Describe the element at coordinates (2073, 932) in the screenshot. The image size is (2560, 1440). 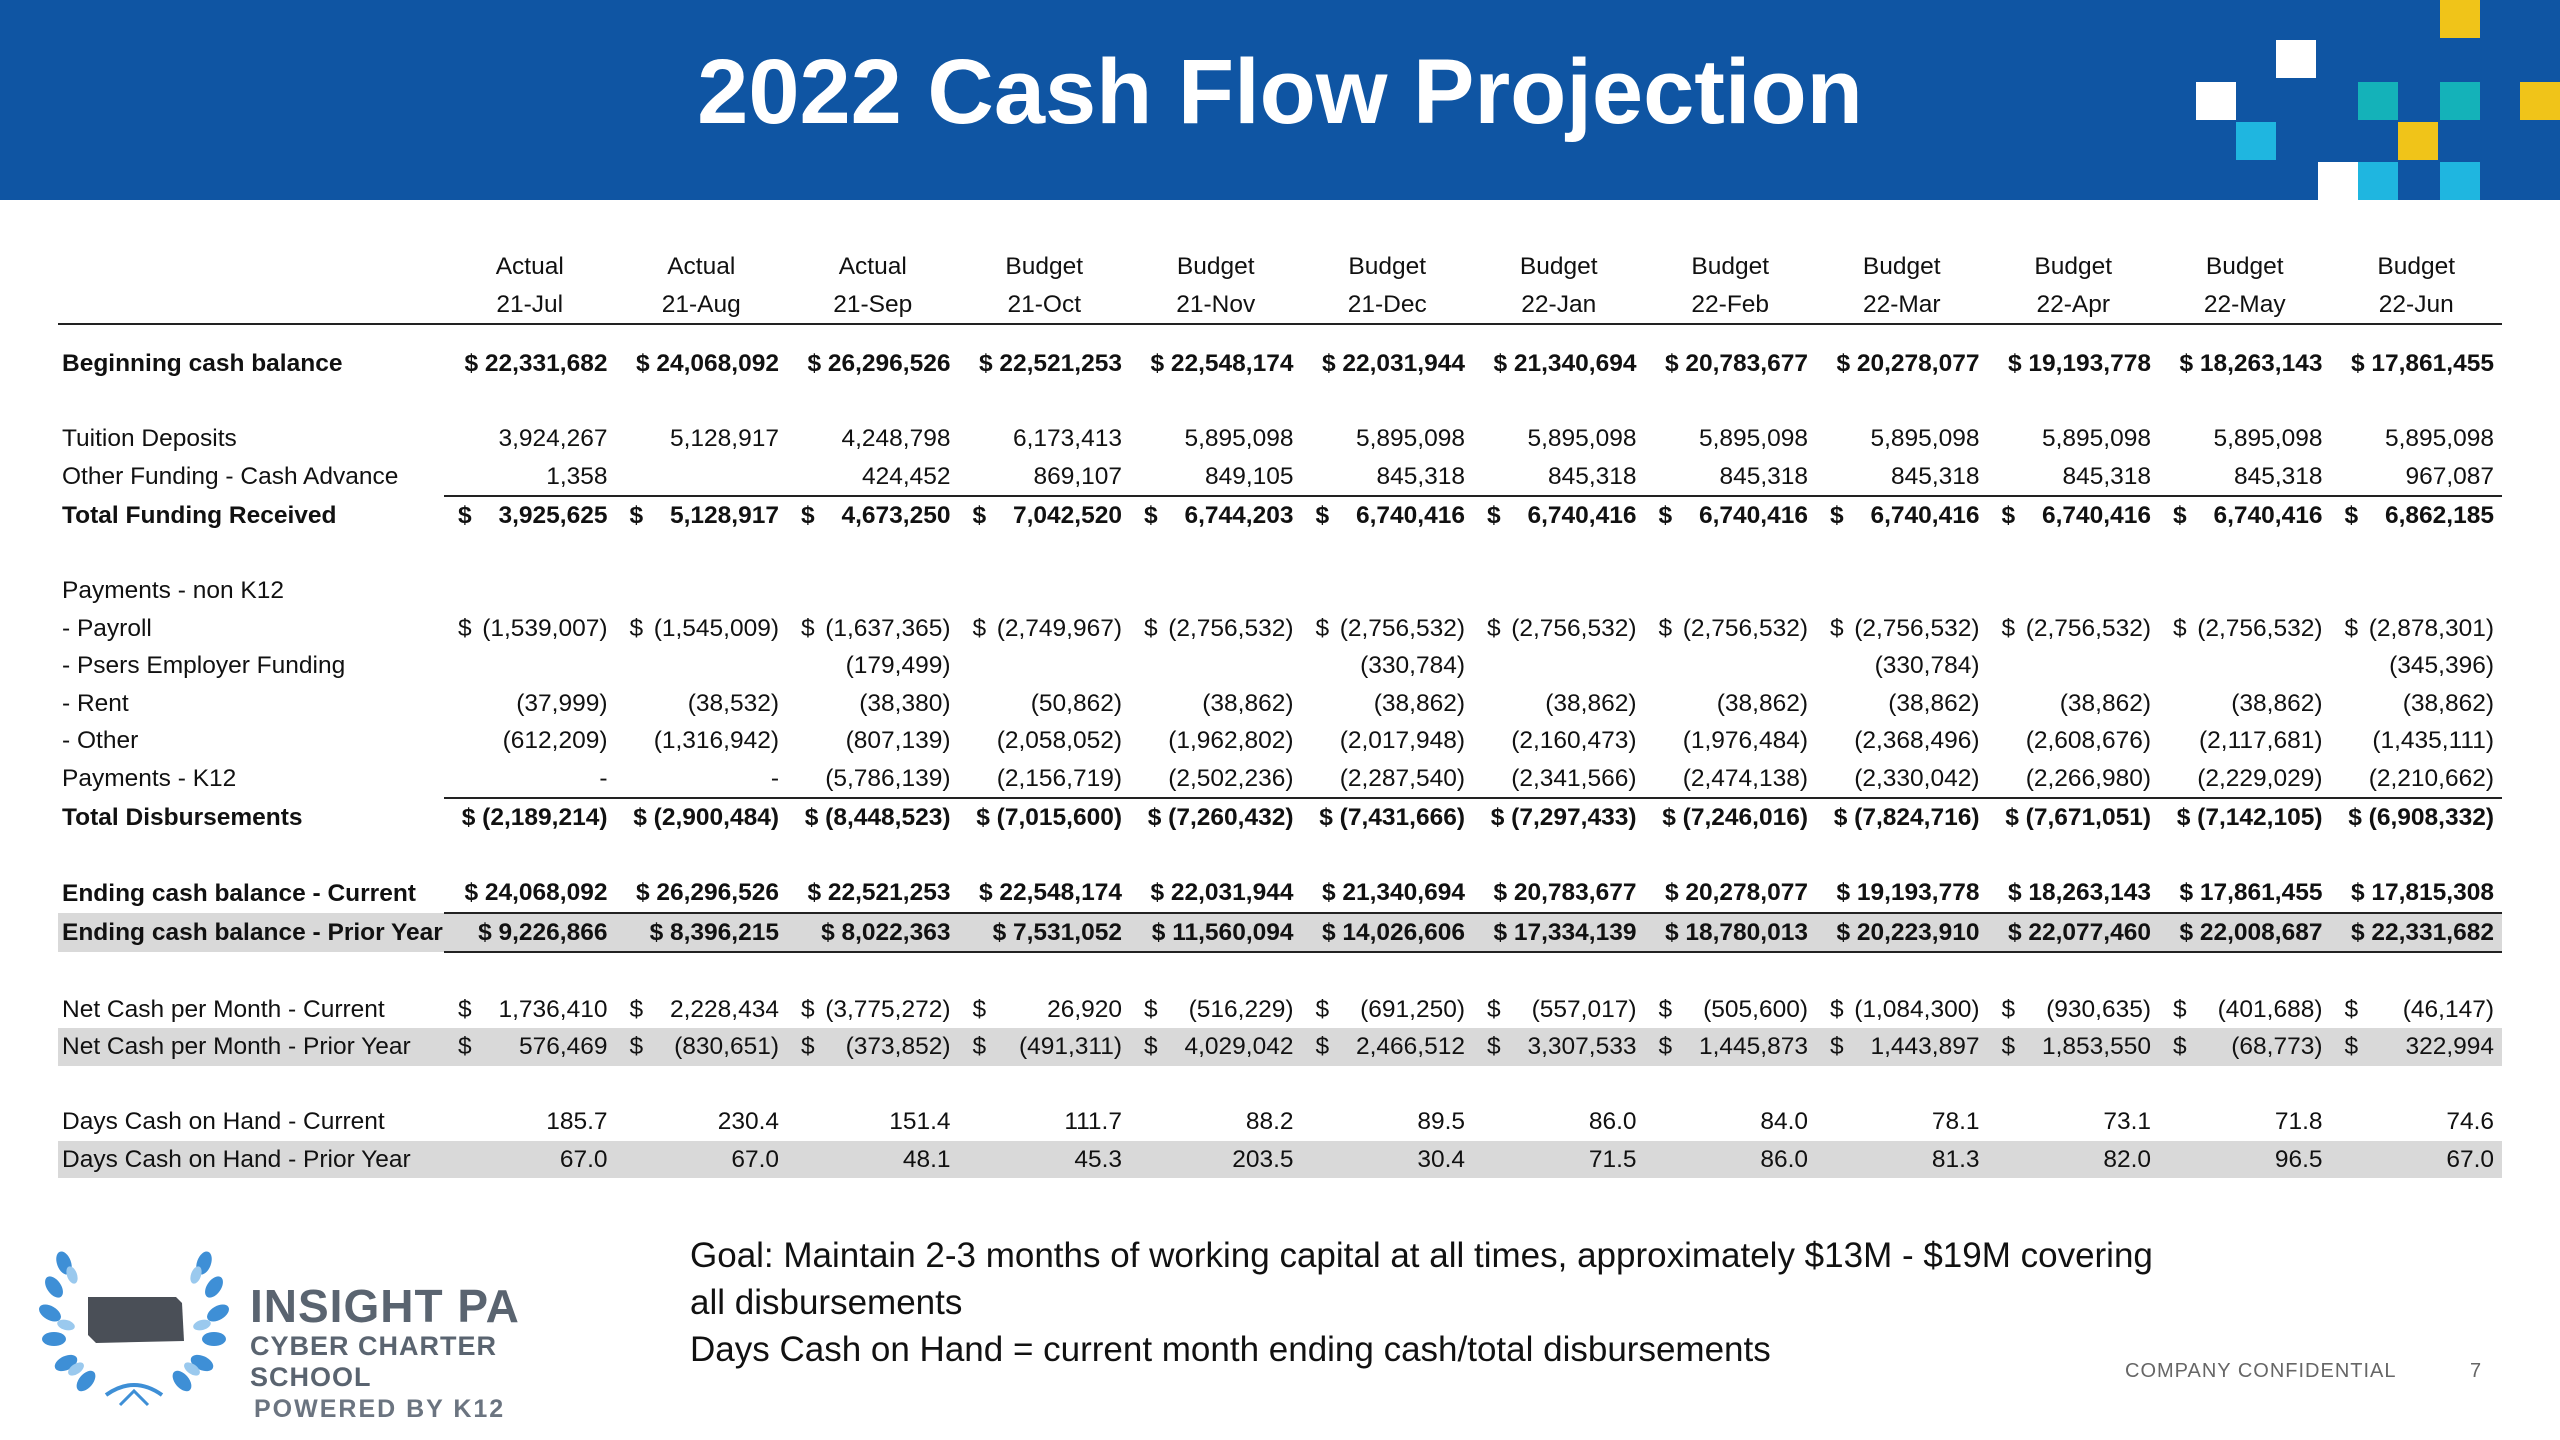
I see `table-cell: $ 22,077,460` at that location.